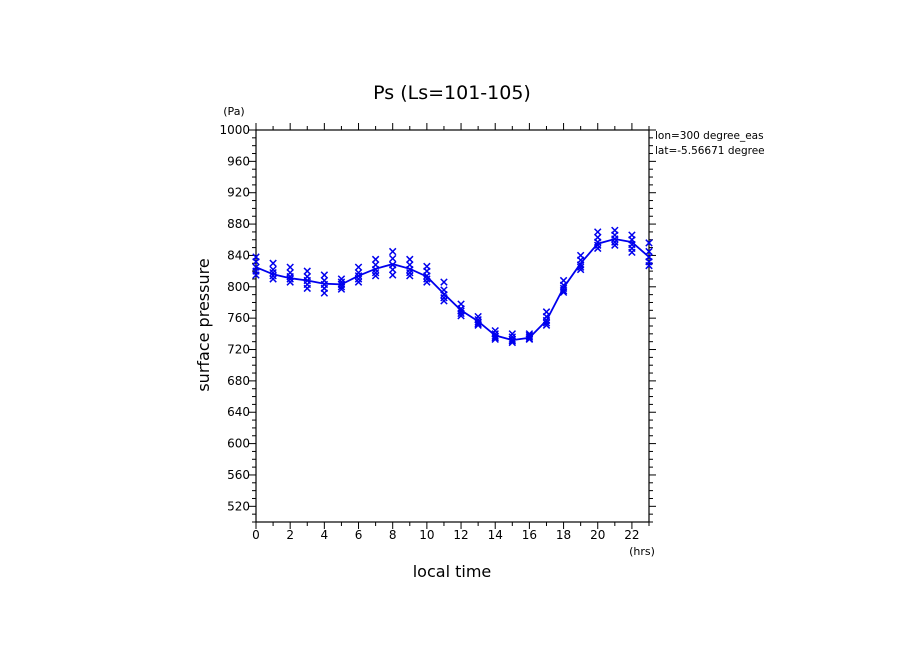 This screenshot has height=654, width=904. Describe the element at coordinates (631, 535) in the screenshot. I see `x-tick-label: 22` at that location.